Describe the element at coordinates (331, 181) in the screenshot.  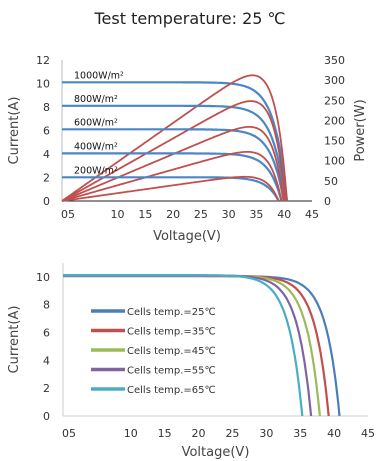
I see `y-right-tick-label: 50` at that location.